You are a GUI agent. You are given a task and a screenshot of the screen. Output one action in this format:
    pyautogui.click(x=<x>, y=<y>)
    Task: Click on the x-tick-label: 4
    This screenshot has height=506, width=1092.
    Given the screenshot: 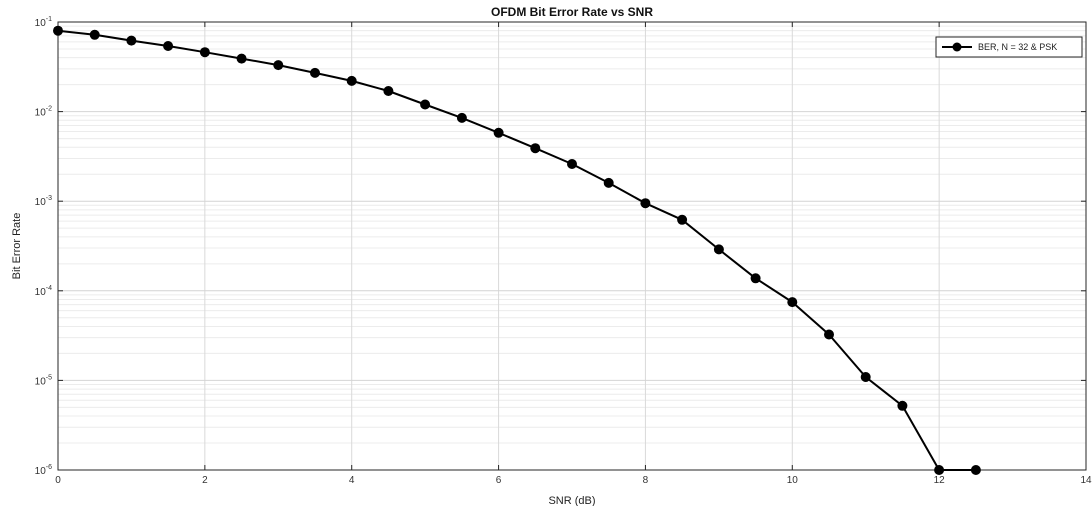 What is the action you would take?
    pyautogui.click(x=352, y=480)
    